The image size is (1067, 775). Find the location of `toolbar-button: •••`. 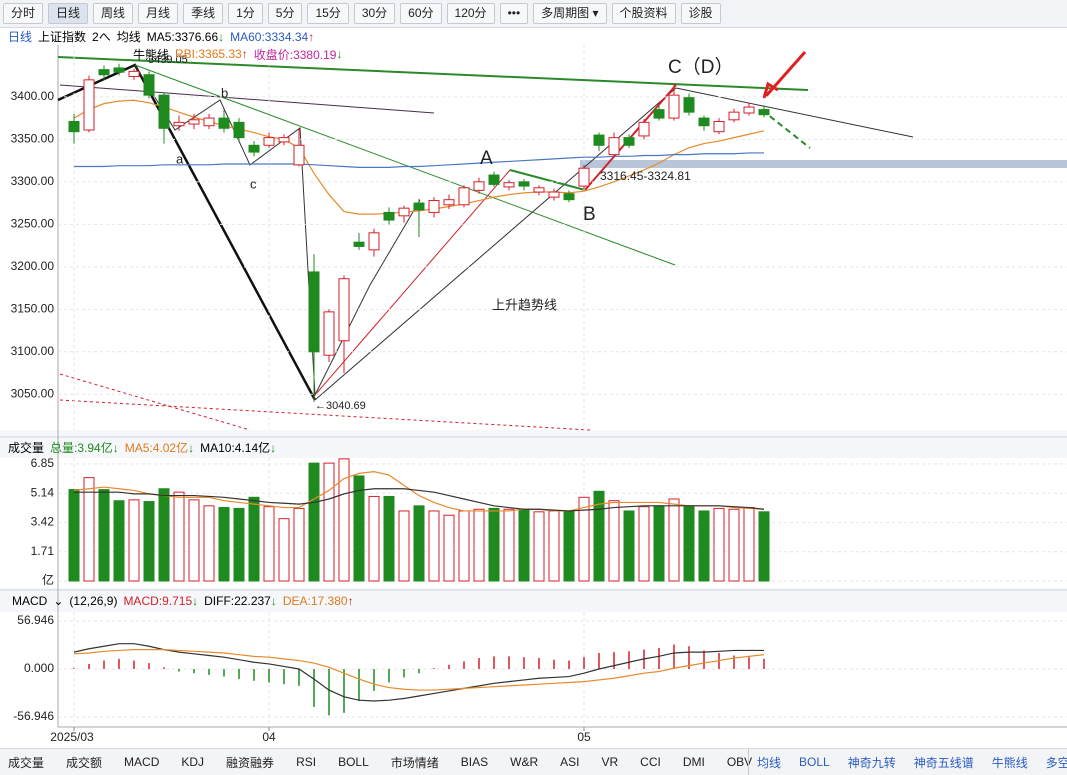

toolbar-button: ••• is located at coordinates (514, 13).